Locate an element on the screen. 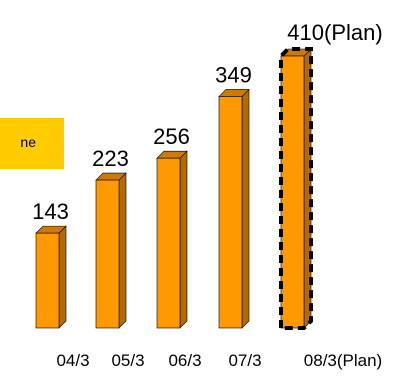  bar-07/3 is located at coordinates (234, 208).